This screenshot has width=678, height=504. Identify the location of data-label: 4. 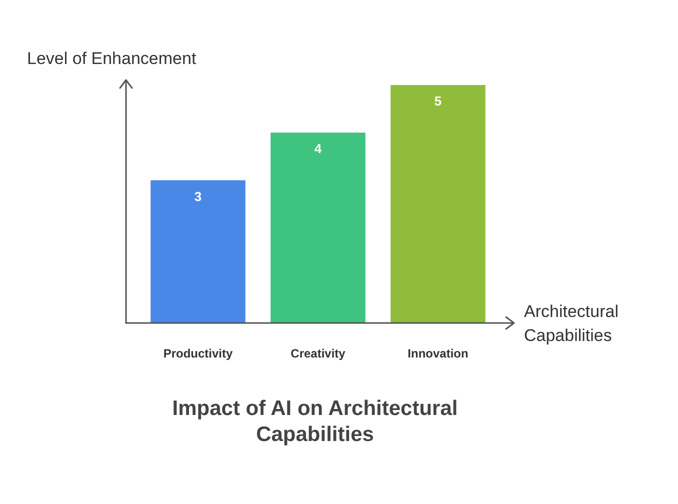
(318, 148).